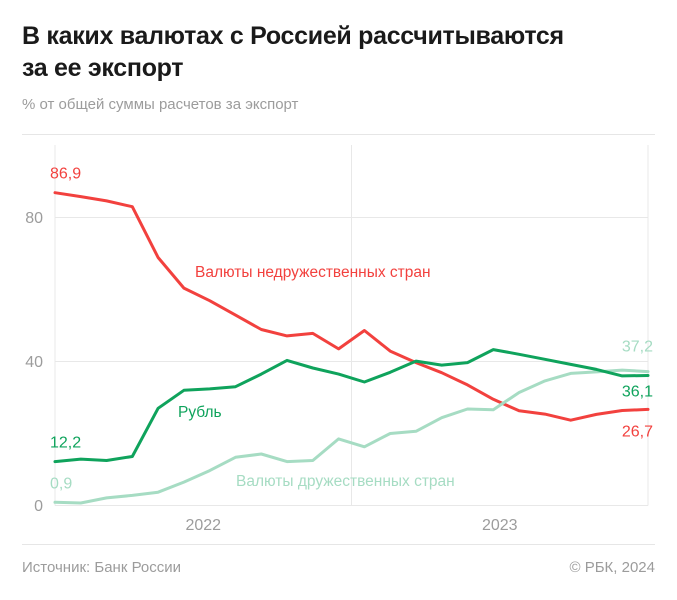 The height and width of the screenshot is (600, 677). What do you see at coordinates (500, 525) in the screenshot?
I see `x-tick-label-2023: 2023` at bounding box center [500, 525].